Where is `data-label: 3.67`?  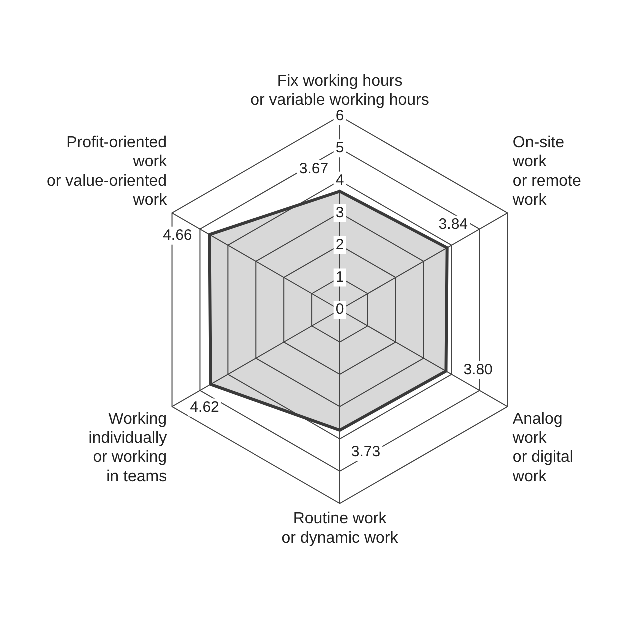
data-label: 3.67 is located at coordinates (314, 169).